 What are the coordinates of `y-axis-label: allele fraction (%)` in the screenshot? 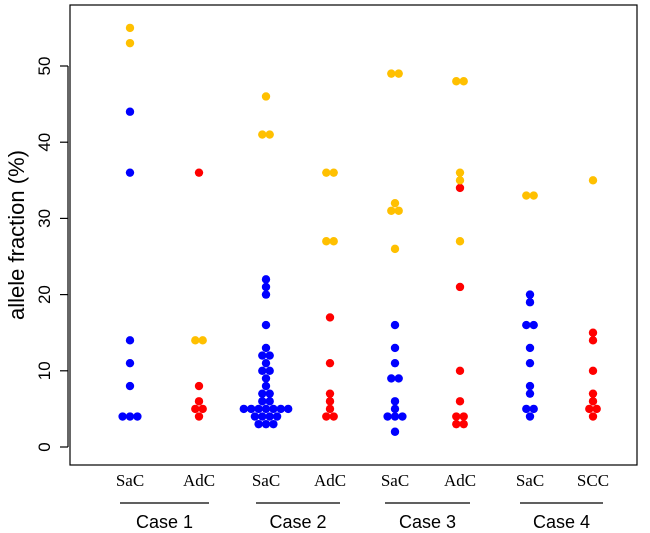 It's located at (16, 235).